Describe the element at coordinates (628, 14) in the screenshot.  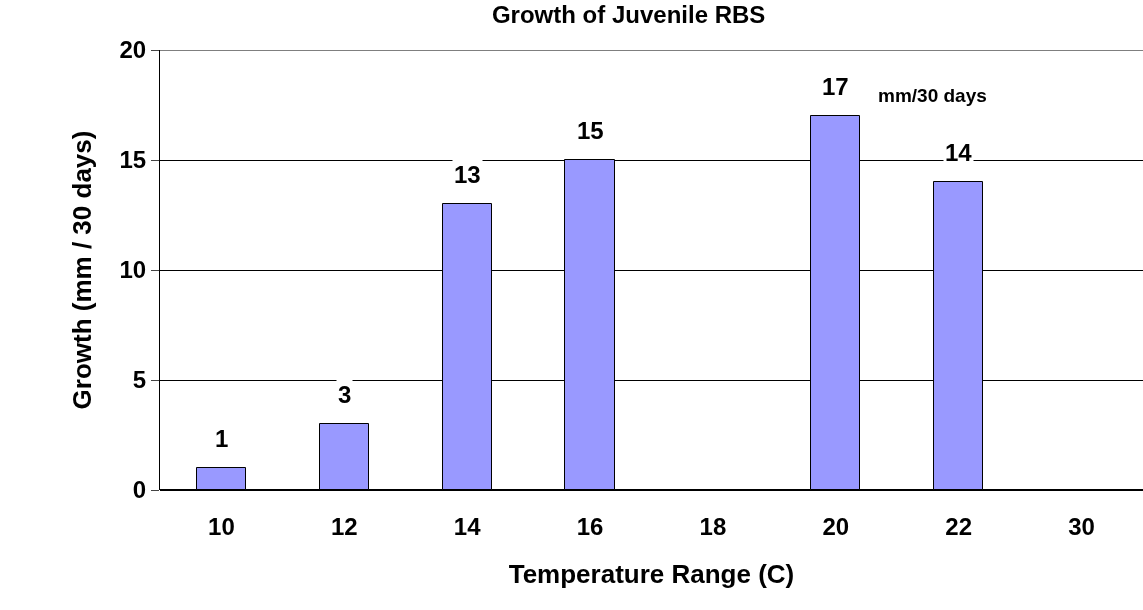
I see `chart-title: Growth of Juvenile RBS` at that location.